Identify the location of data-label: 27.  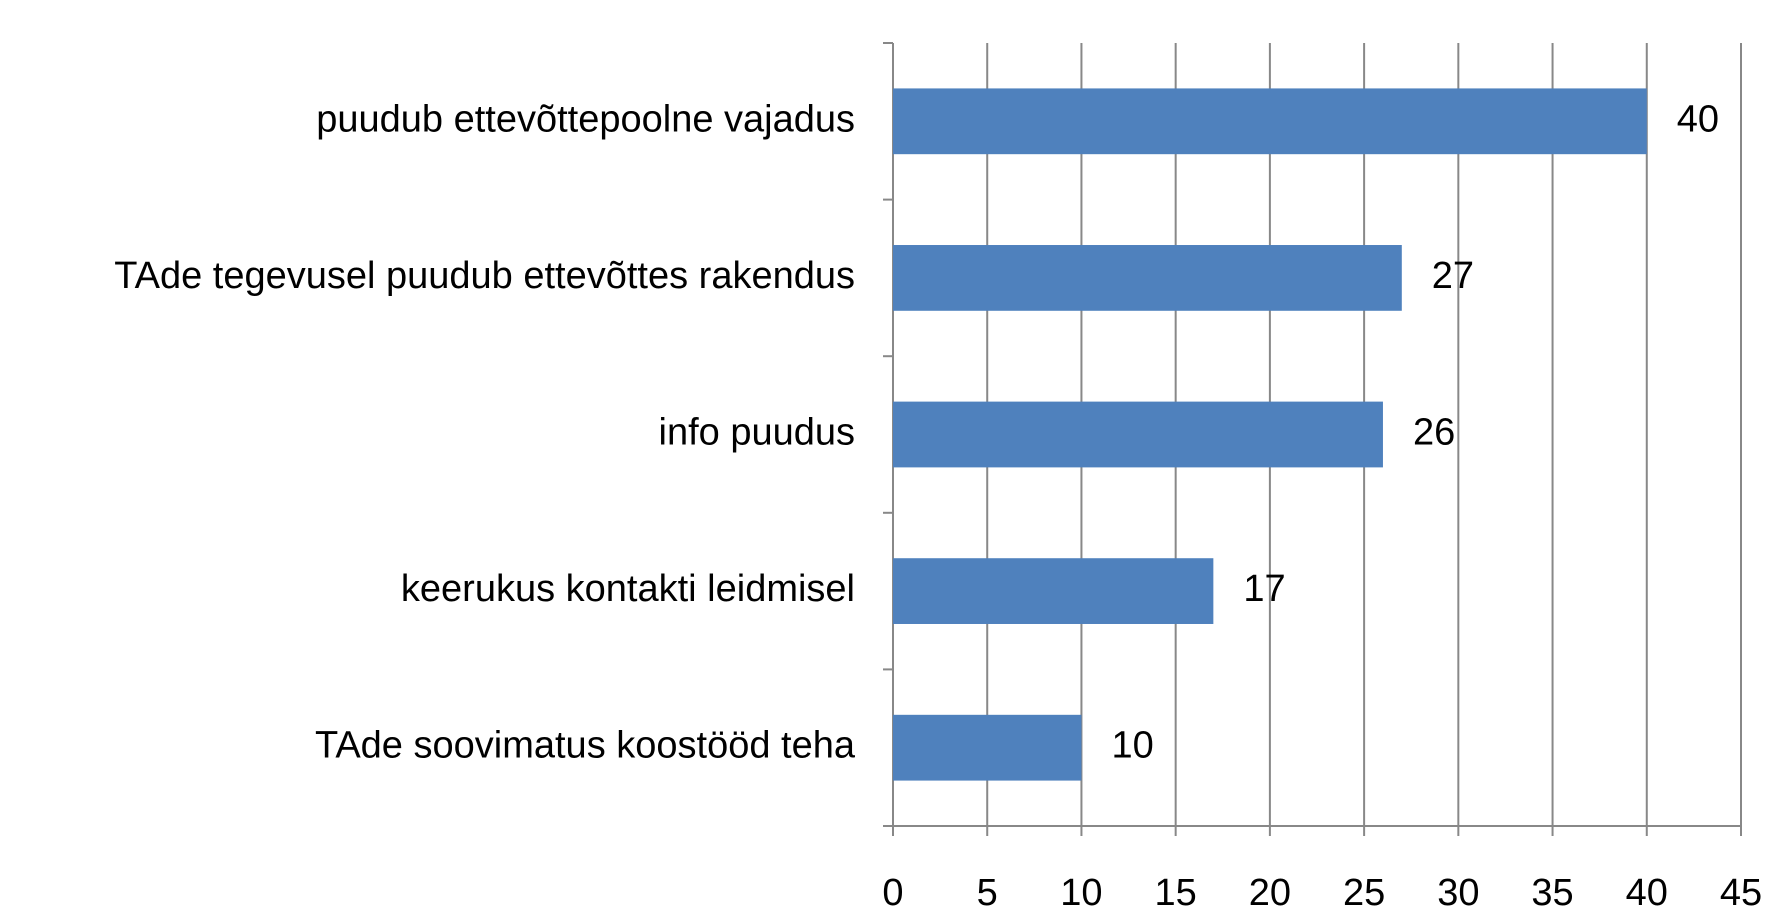
(1453, 276).